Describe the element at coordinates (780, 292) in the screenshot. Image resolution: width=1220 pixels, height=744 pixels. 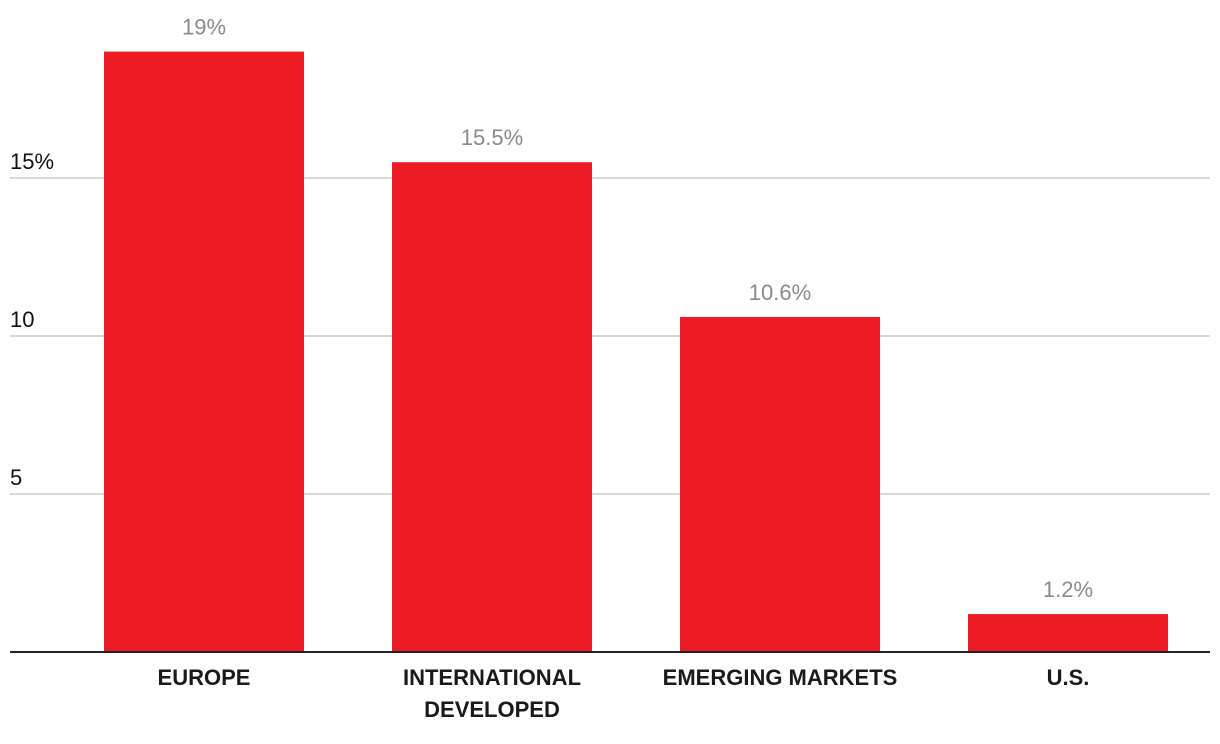
I see `data-label: 10.6%` at that location.